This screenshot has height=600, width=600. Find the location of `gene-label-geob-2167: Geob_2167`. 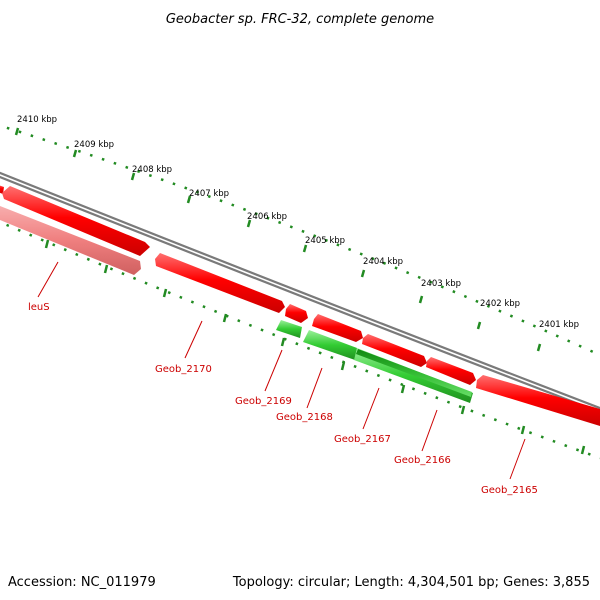

gene-label-geob-2167: Geob_2167 is located at coordinates (362, 439).